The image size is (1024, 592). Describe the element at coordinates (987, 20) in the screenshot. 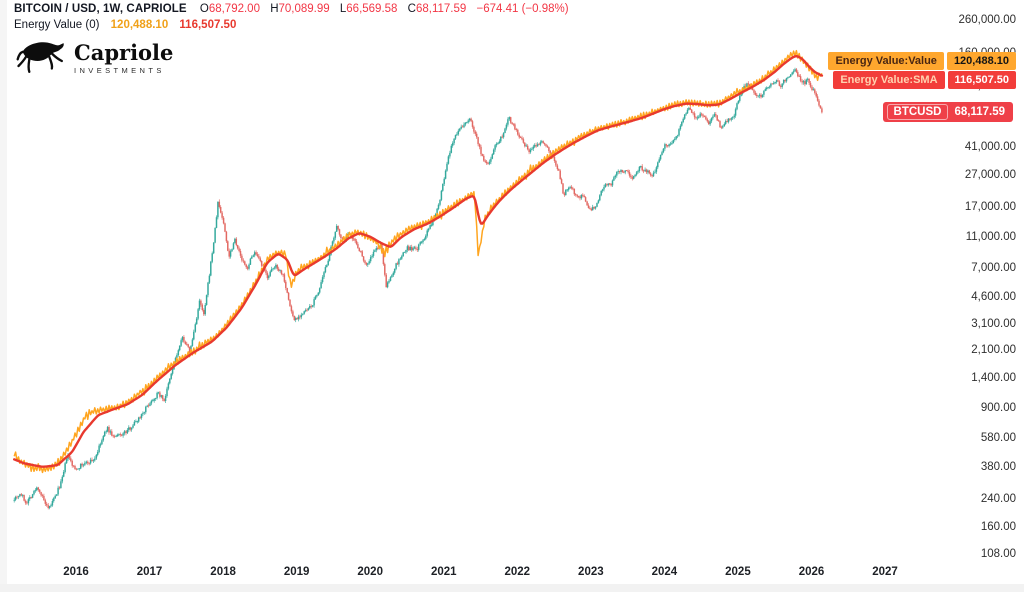

I see `price-tick-label: 260,000.00` at that location.